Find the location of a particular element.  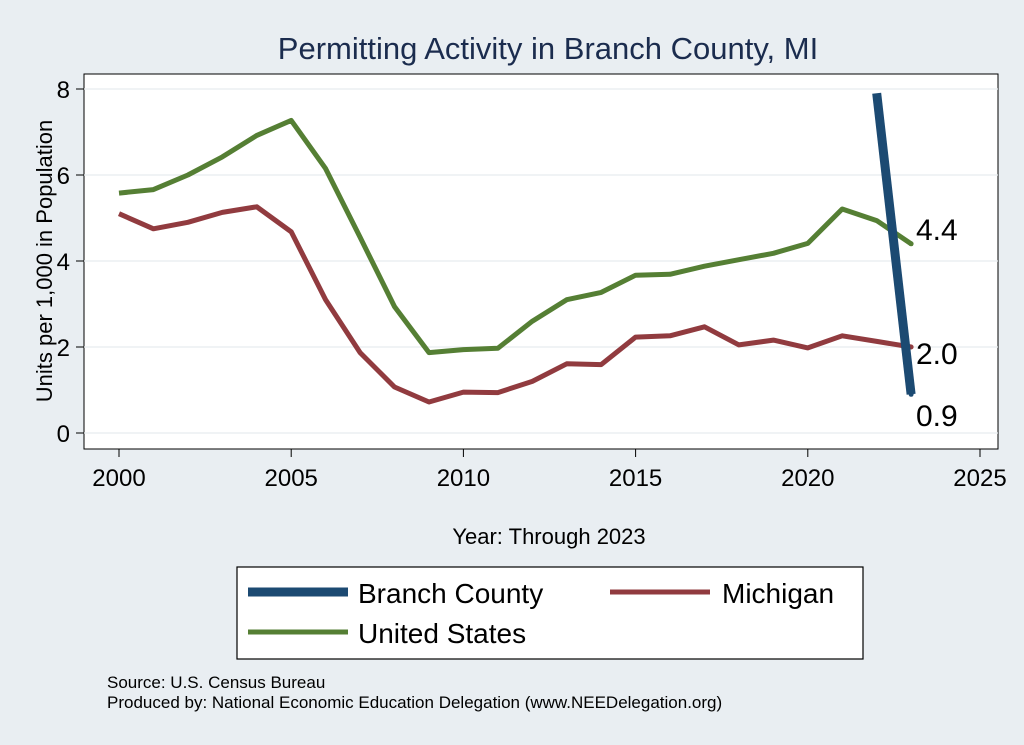

series-end-point-branch-county is located at coordinates (911, 394).